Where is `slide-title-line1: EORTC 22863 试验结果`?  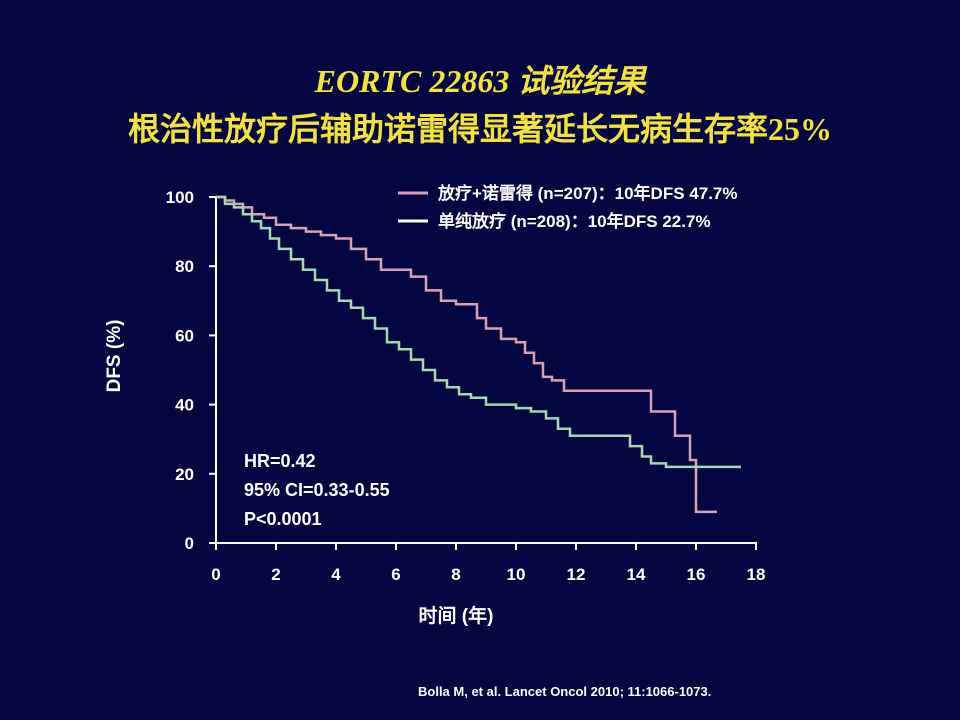
slide-title-line1: EORTC 22863 试验结果 is located at coordinates (480, 81).